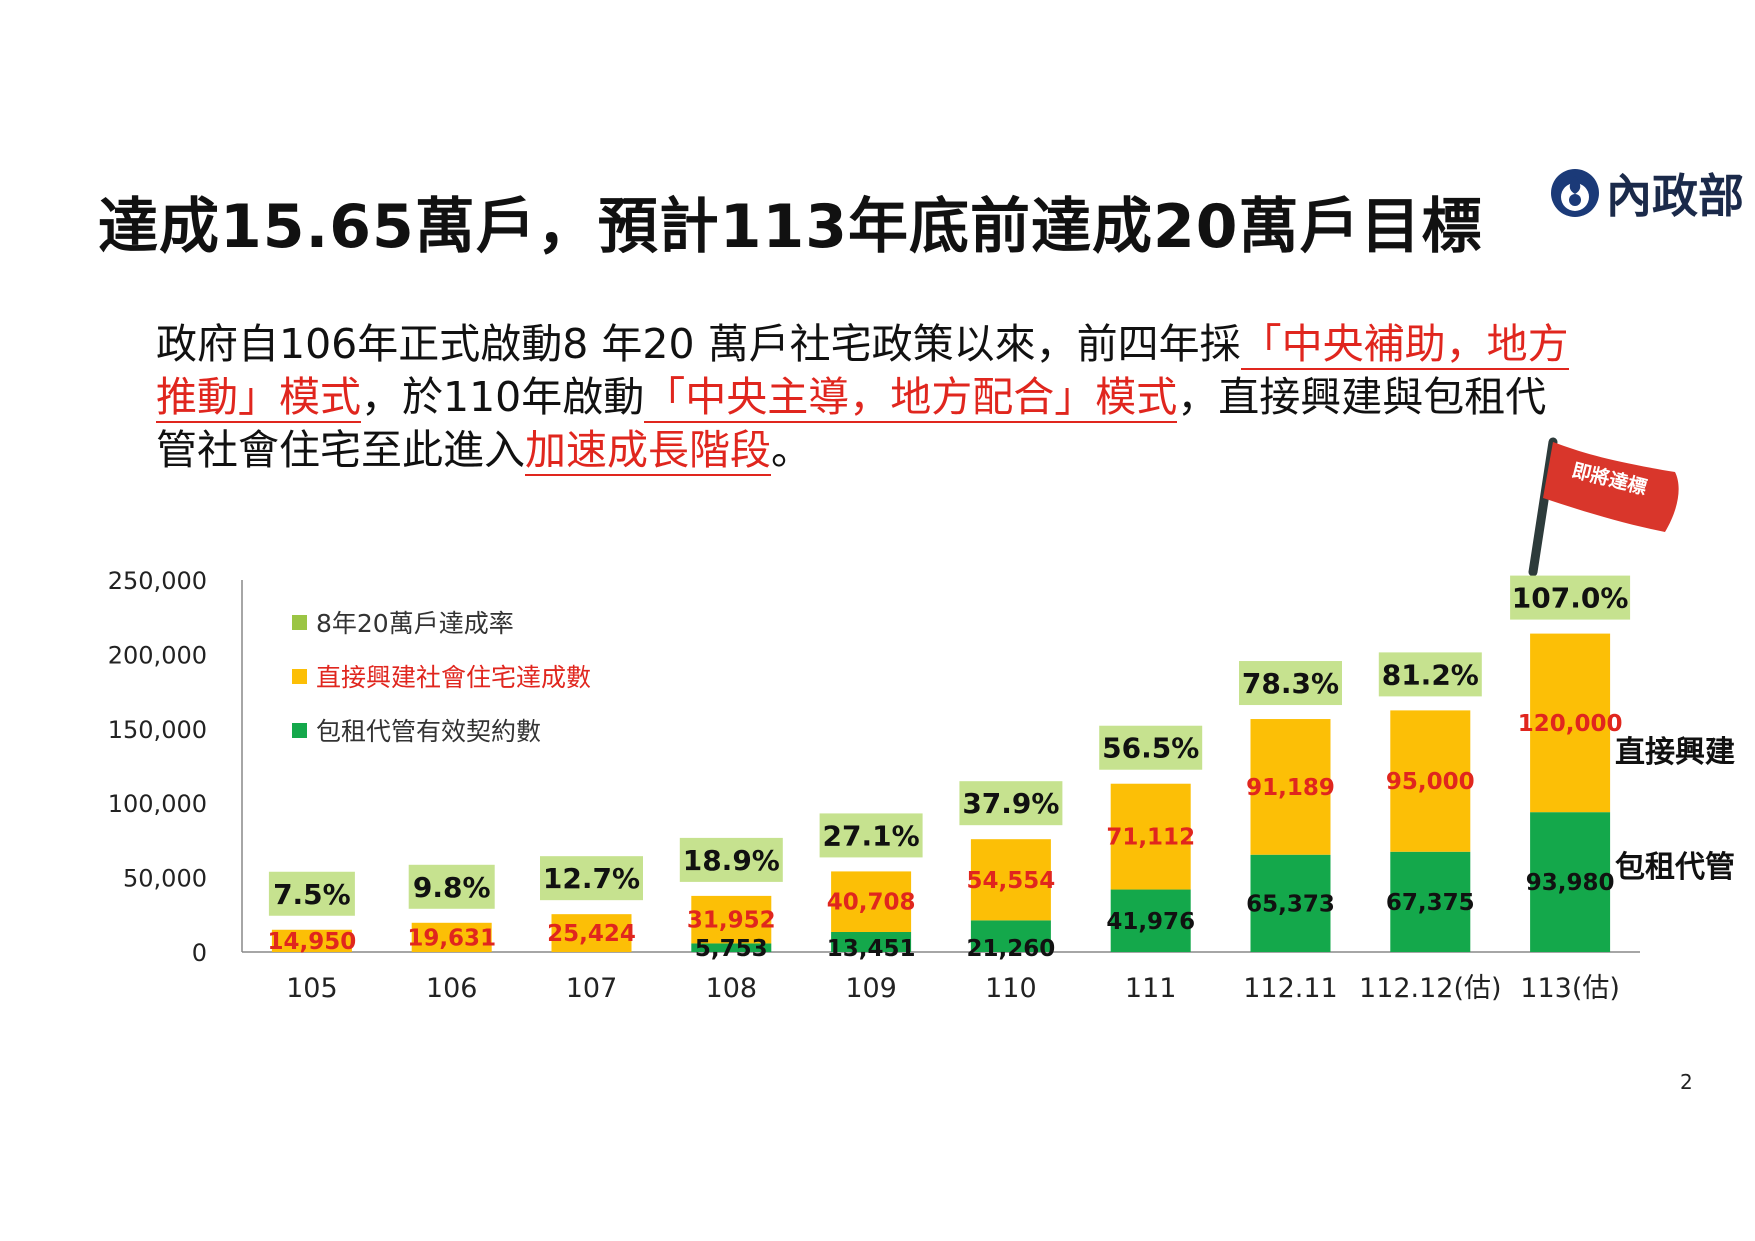  I want to click on data-label-direct: 31,952, so click(731, 921).